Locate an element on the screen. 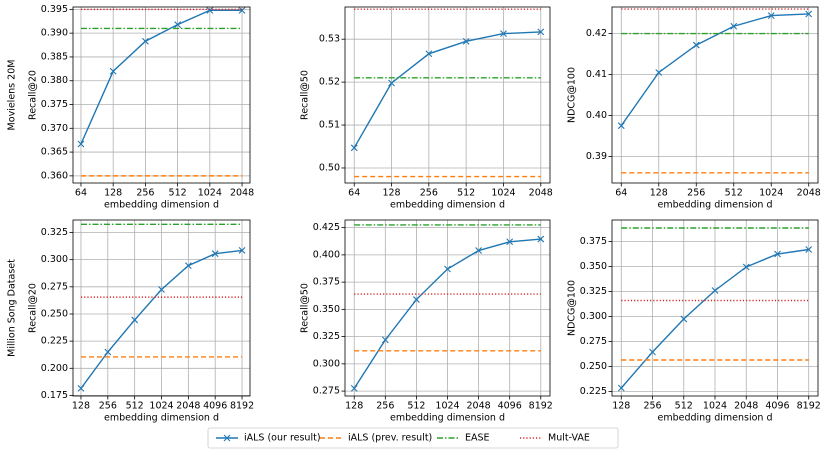 This screenshot has height=453, width=830. axes-frame is located at coordinates (447, 308).